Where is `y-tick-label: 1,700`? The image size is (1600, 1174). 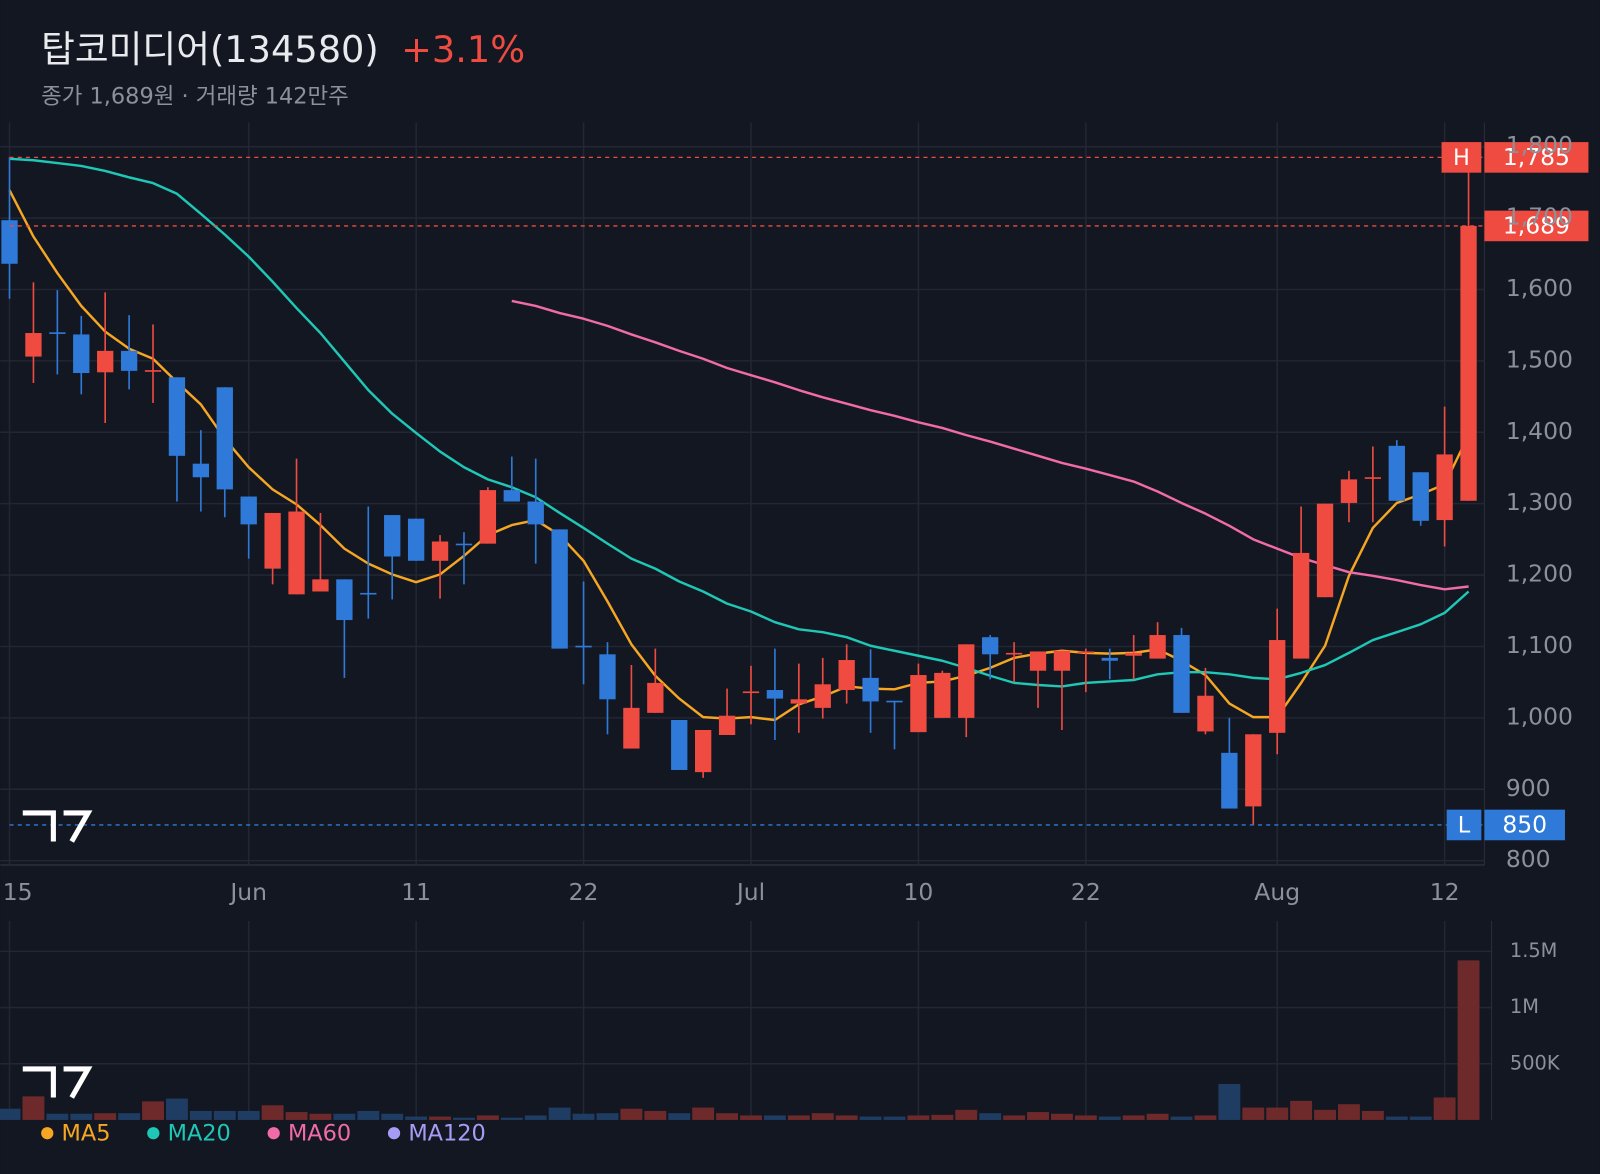 y-tick-label: 1,700 is located at coordinates (1539, 217).